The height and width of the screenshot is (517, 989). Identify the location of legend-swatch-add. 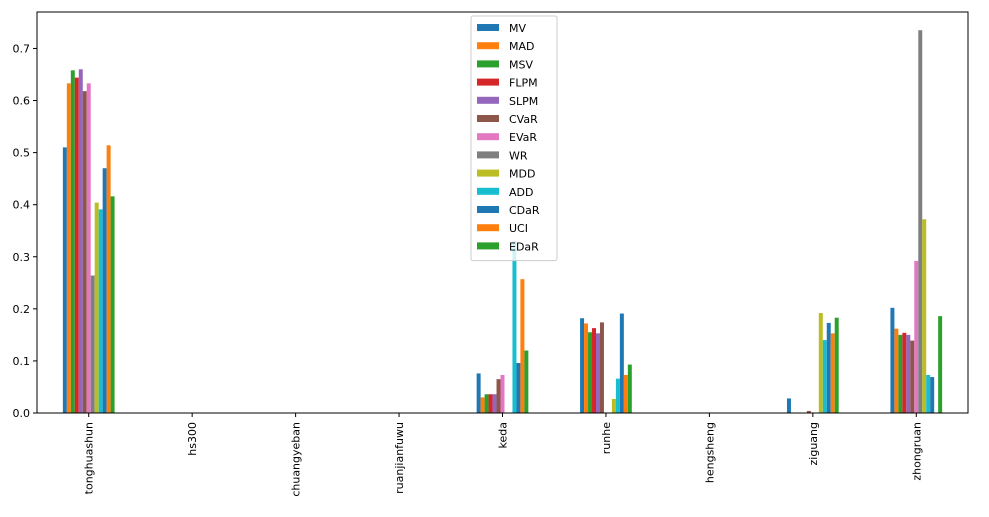
(488, 191).